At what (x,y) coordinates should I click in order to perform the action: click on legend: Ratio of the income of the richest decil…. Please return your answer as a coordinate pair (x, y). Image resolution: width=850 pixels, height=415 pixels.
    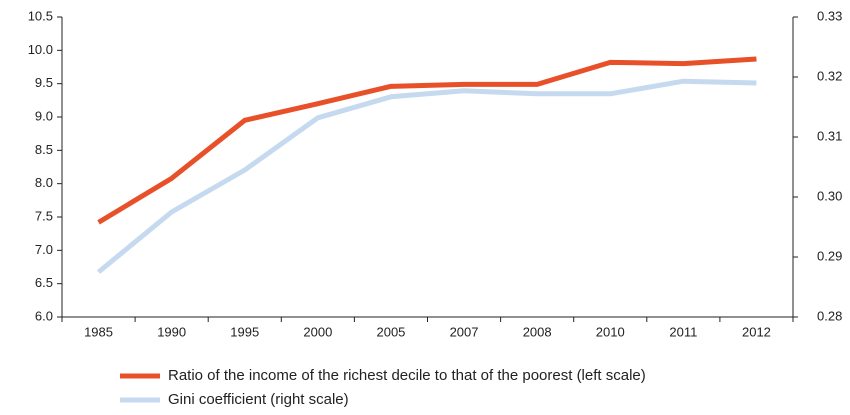
    Looking at the image, I should click on (383, 387).